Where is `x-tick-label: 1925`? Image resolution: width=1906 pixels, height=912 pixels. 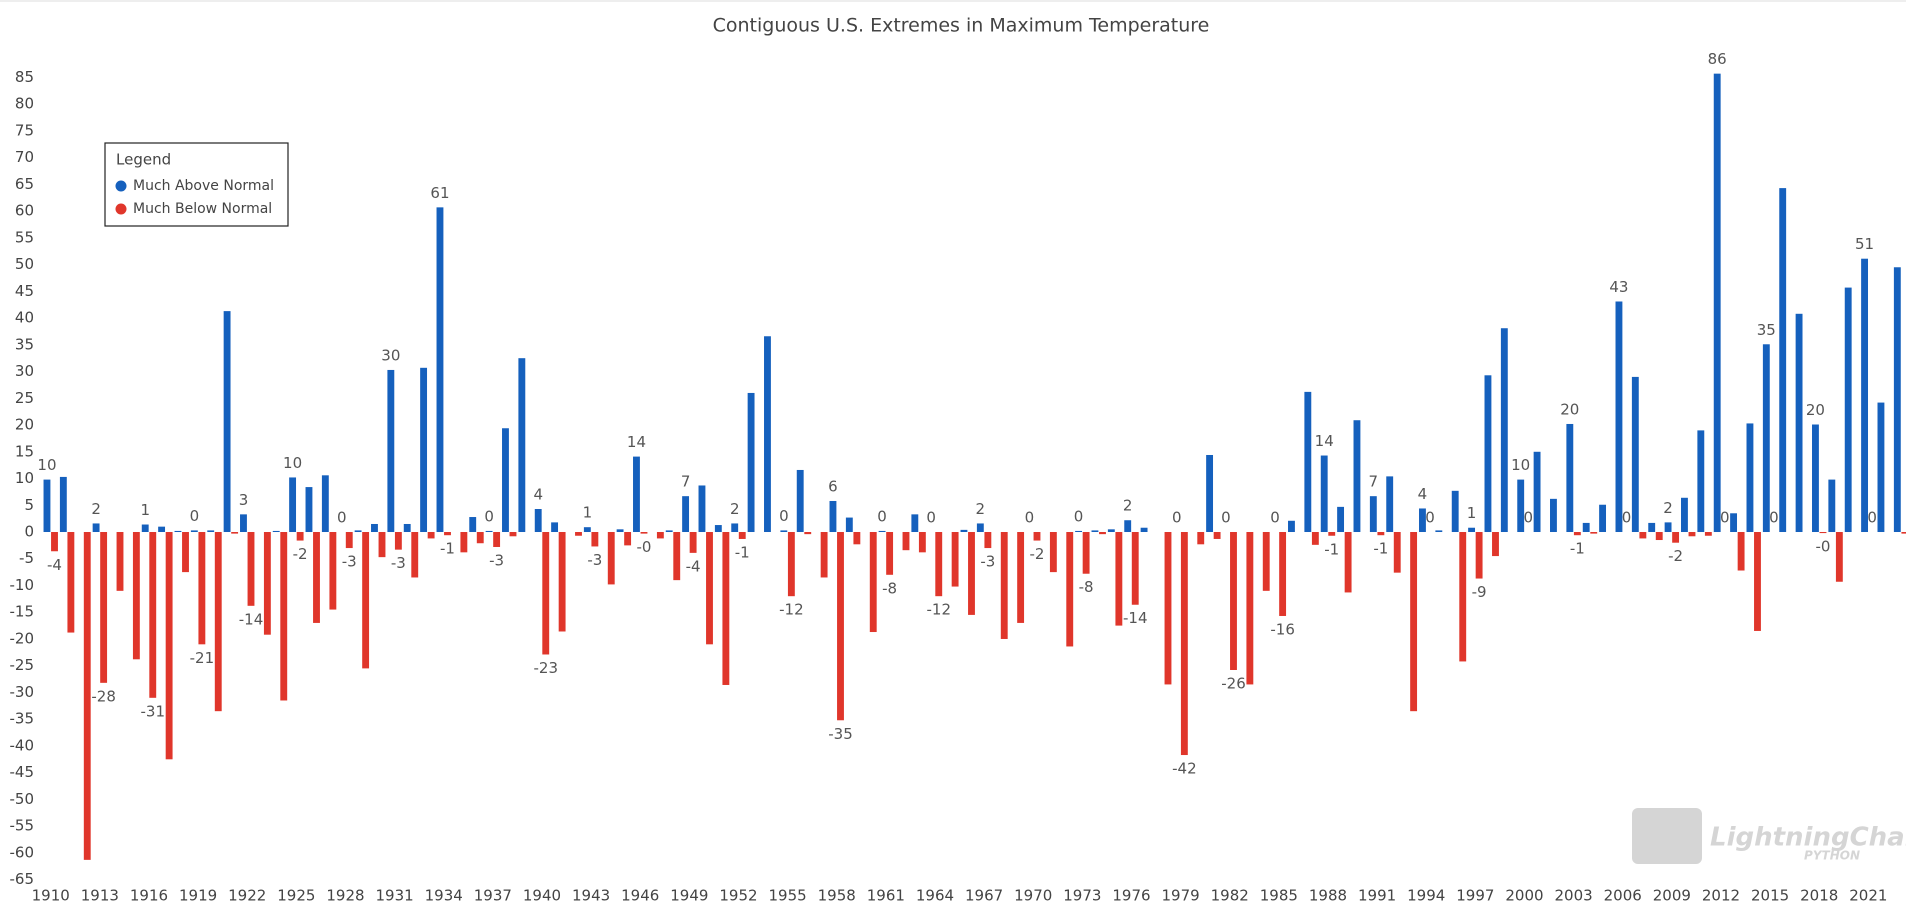
x-tick-label: 1925 is located at coordinates (296, 896).